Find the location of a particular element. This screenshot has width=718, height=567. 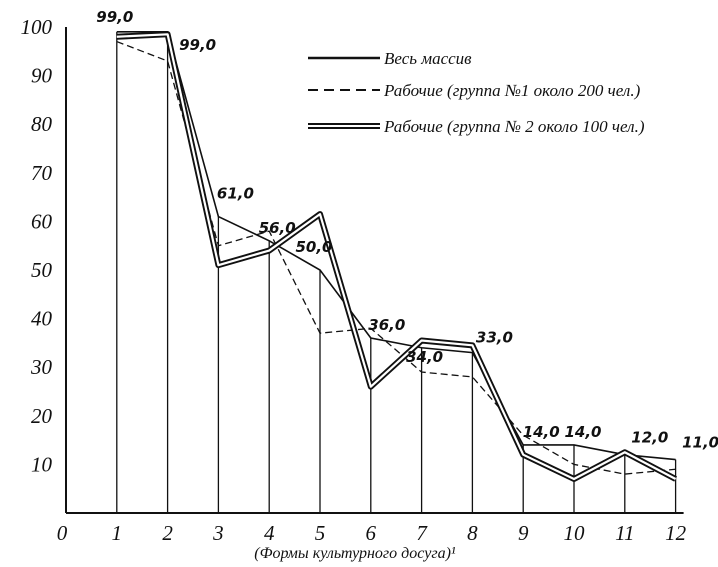

data-label-12: 11,0 is located at coordinates (700, 443).